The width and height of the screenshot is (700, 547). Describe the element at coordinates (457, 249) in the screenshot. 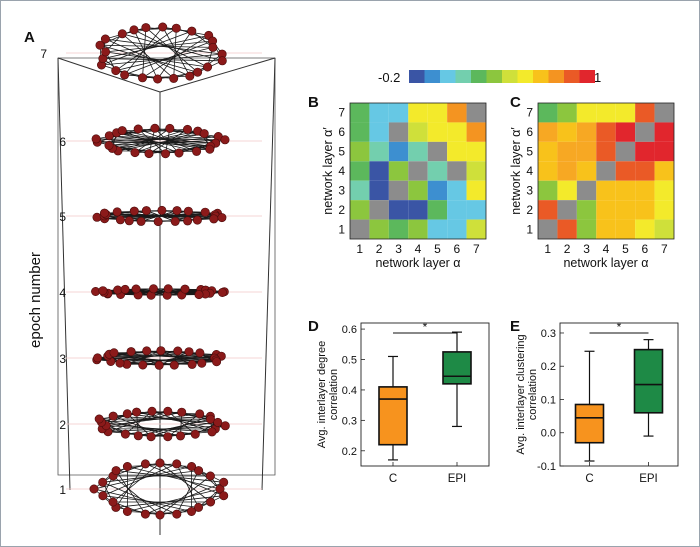

I see `heatmap-x-tick-6: 6` at that location.